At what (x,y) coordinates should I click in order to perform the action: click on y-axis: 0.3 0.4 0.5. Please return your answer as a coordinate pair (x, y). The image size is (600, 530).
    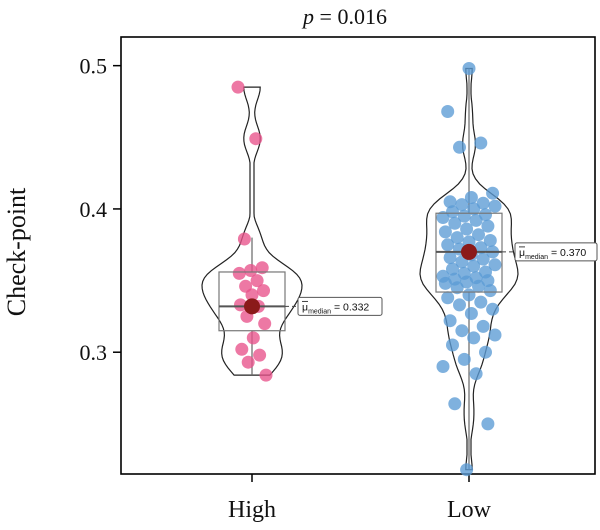
    Looking at the image, I should click on (100, 209).